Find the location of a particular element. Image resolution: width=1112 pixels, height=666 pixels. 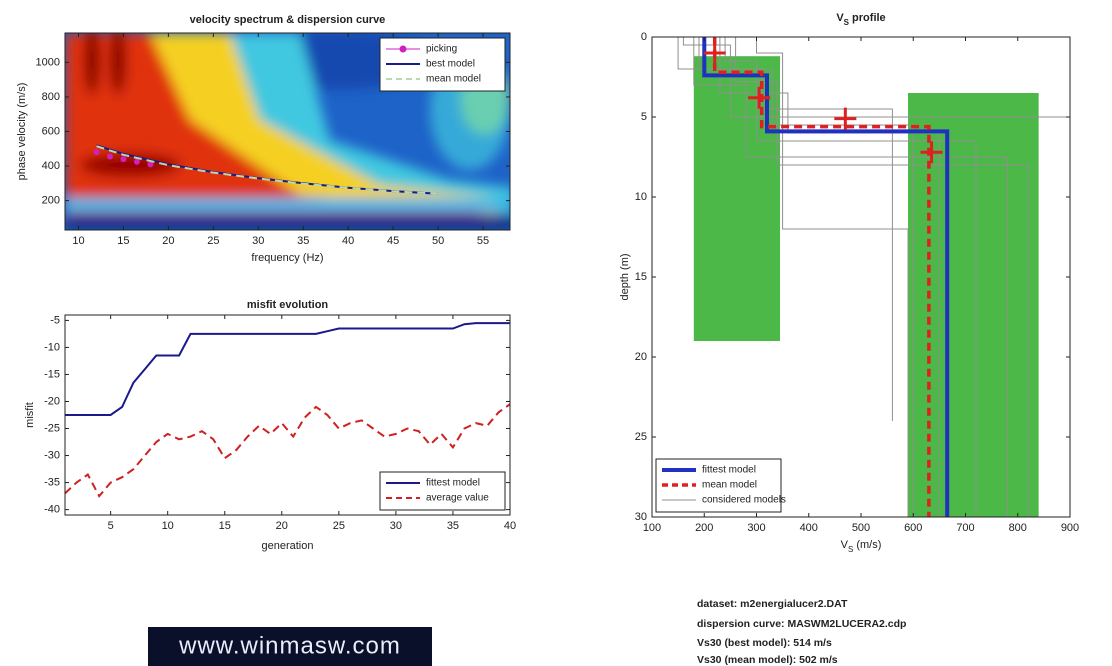

x-axis-label: frequency (Hz) is located at coordinates (287, 258).